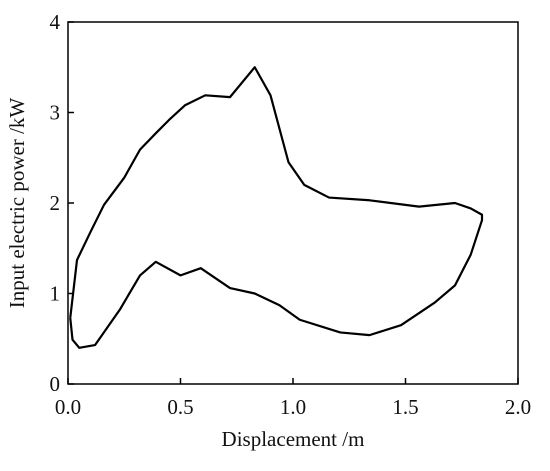 Image resolution: width=550 pixels, height=471 pixels. What do you see at coordinates (17, 203) in the screenshot?
I see `y-axis-label: Input electric power /kW` at bounding box center [17, 203].